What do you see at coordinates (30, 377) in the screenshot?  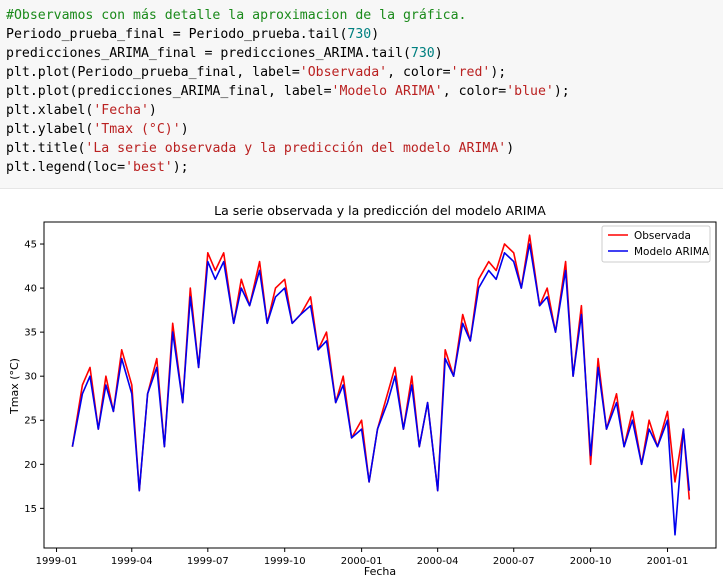 I see `y-tick-label: 30` at bounding box center [30, 377].